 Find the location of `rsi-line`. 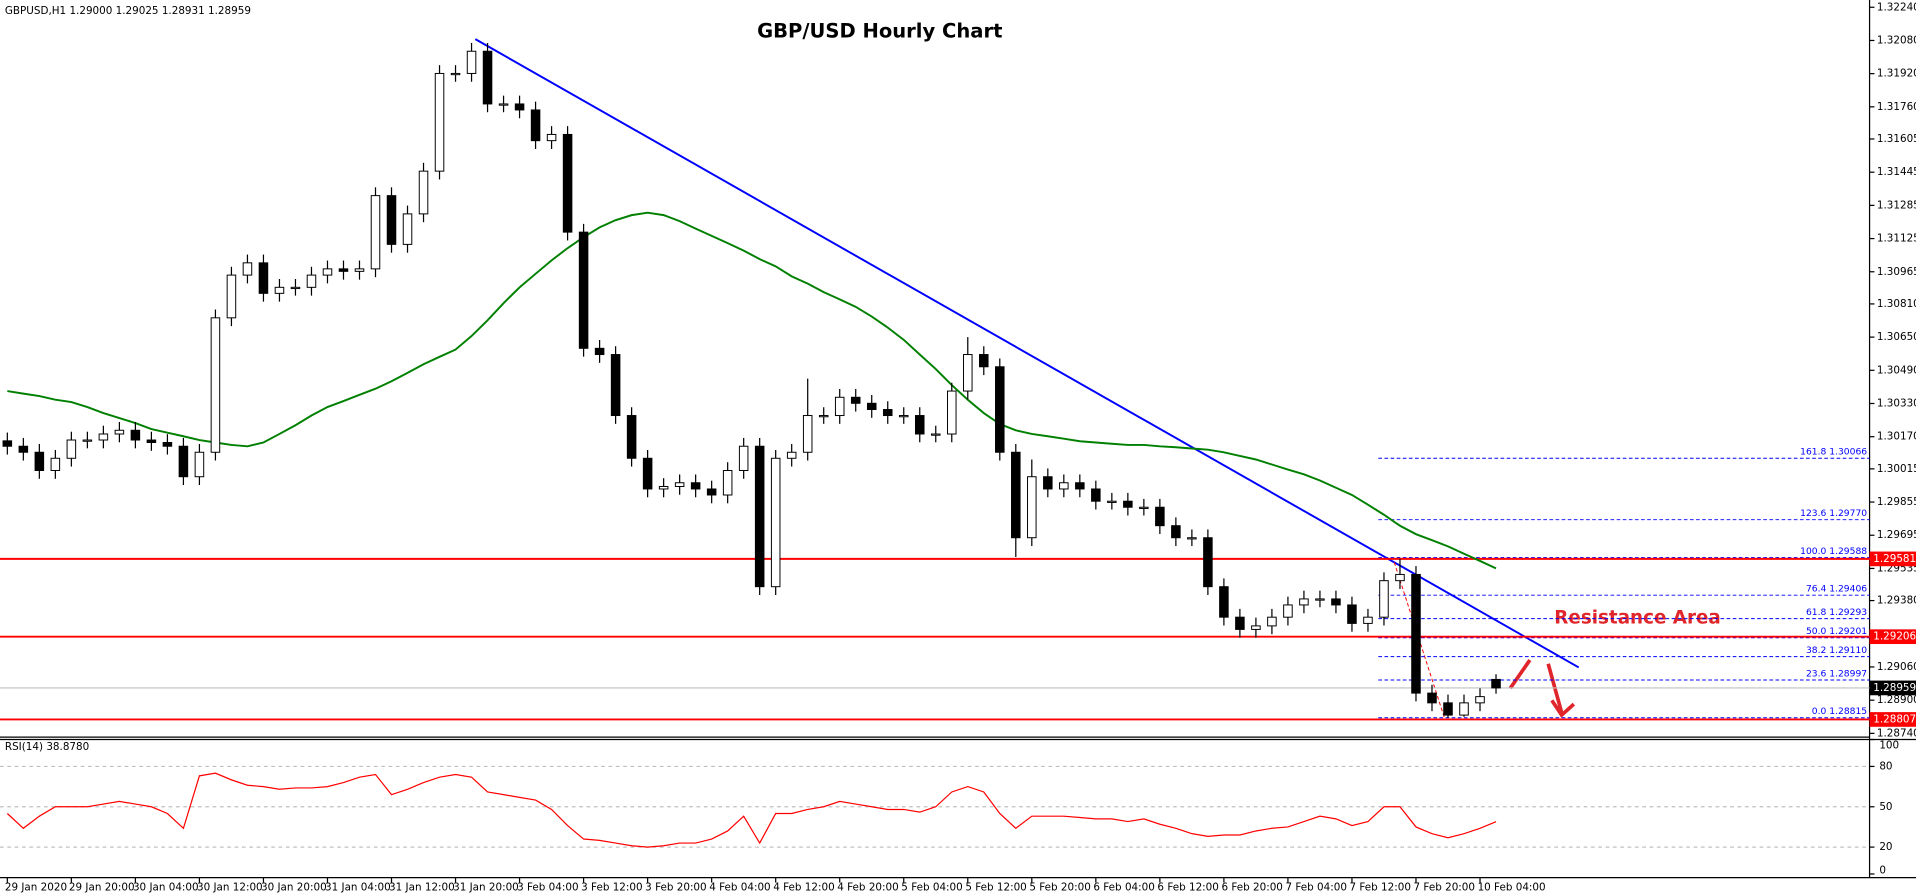

rsi-line is located at coordinates (751, 810).